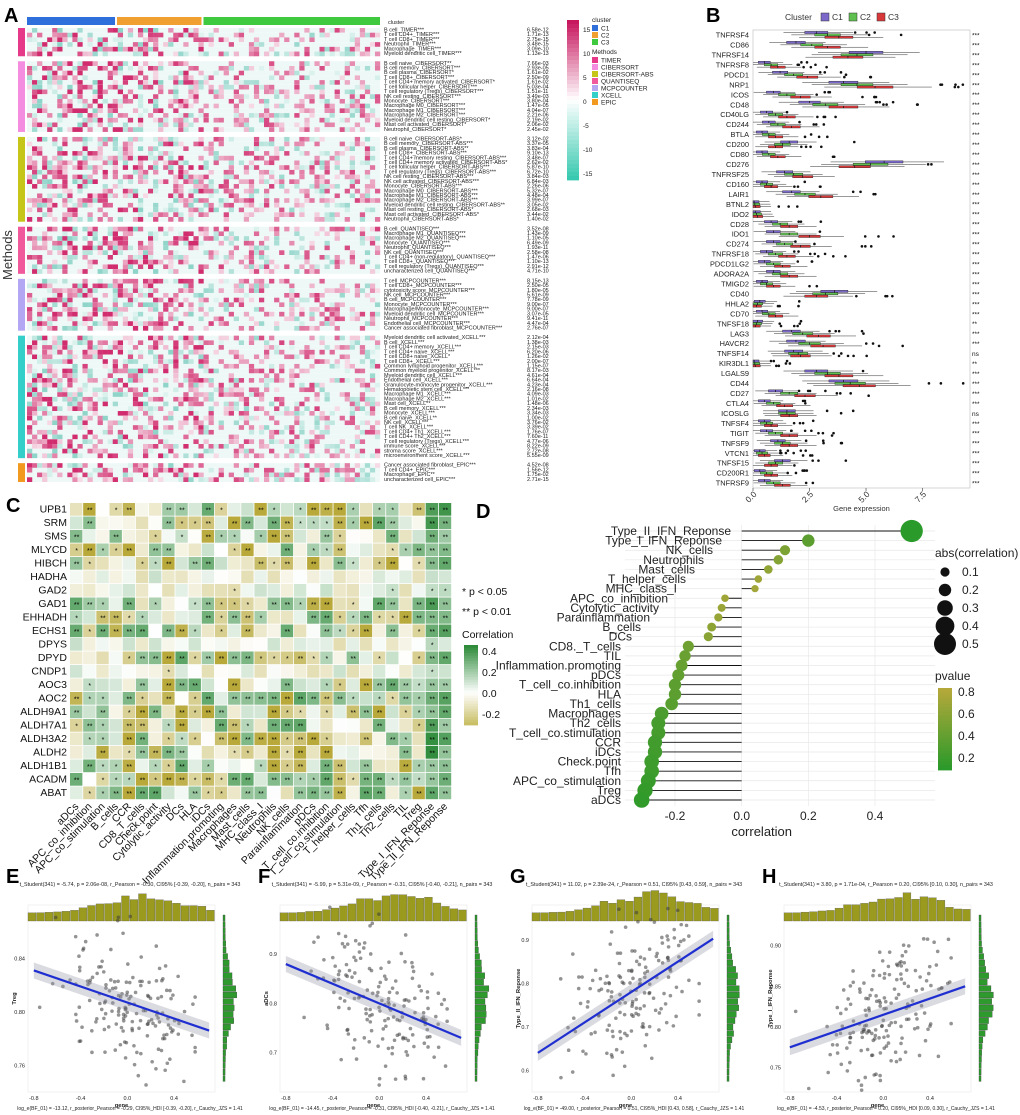 This screenshot has height=1115, width=1020. What do you see at coordinates (573, 78) in the screenshot?
I see `scale-gradient-segment` at bounding box center [573, 78].